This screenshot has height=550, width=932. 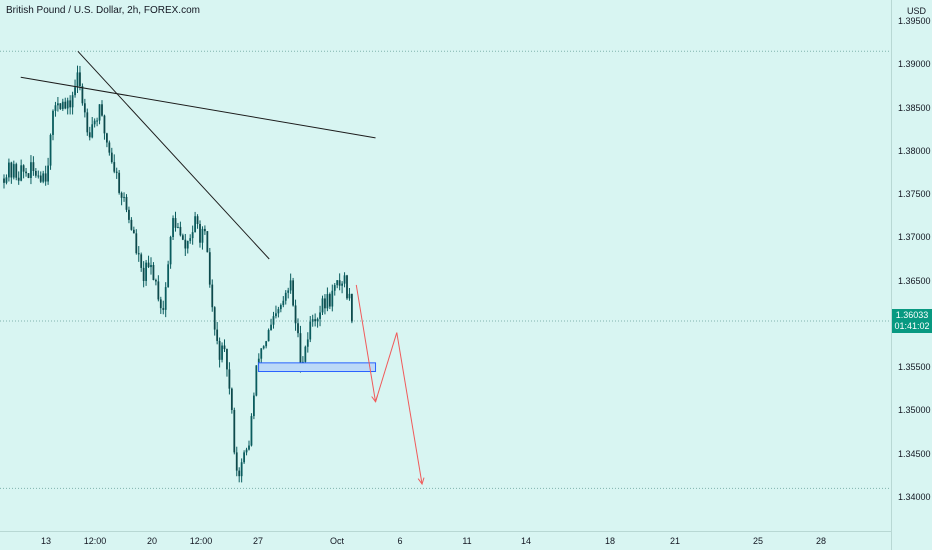 I want to click on time-tick-label: Oct, so click(x=337, y=541).